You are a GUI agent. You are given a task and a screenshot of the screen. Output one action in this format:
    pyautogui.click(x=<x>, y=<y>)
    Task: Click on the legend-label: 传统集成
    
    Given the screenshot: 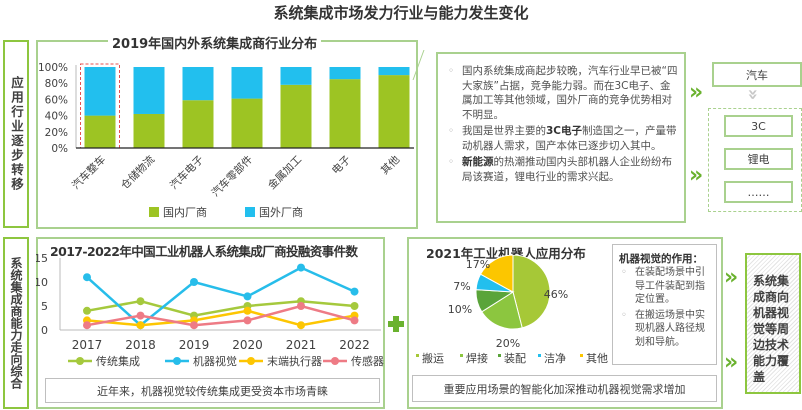 What is the action you would take?
    pyautogui.click(x=118, y=361)
    